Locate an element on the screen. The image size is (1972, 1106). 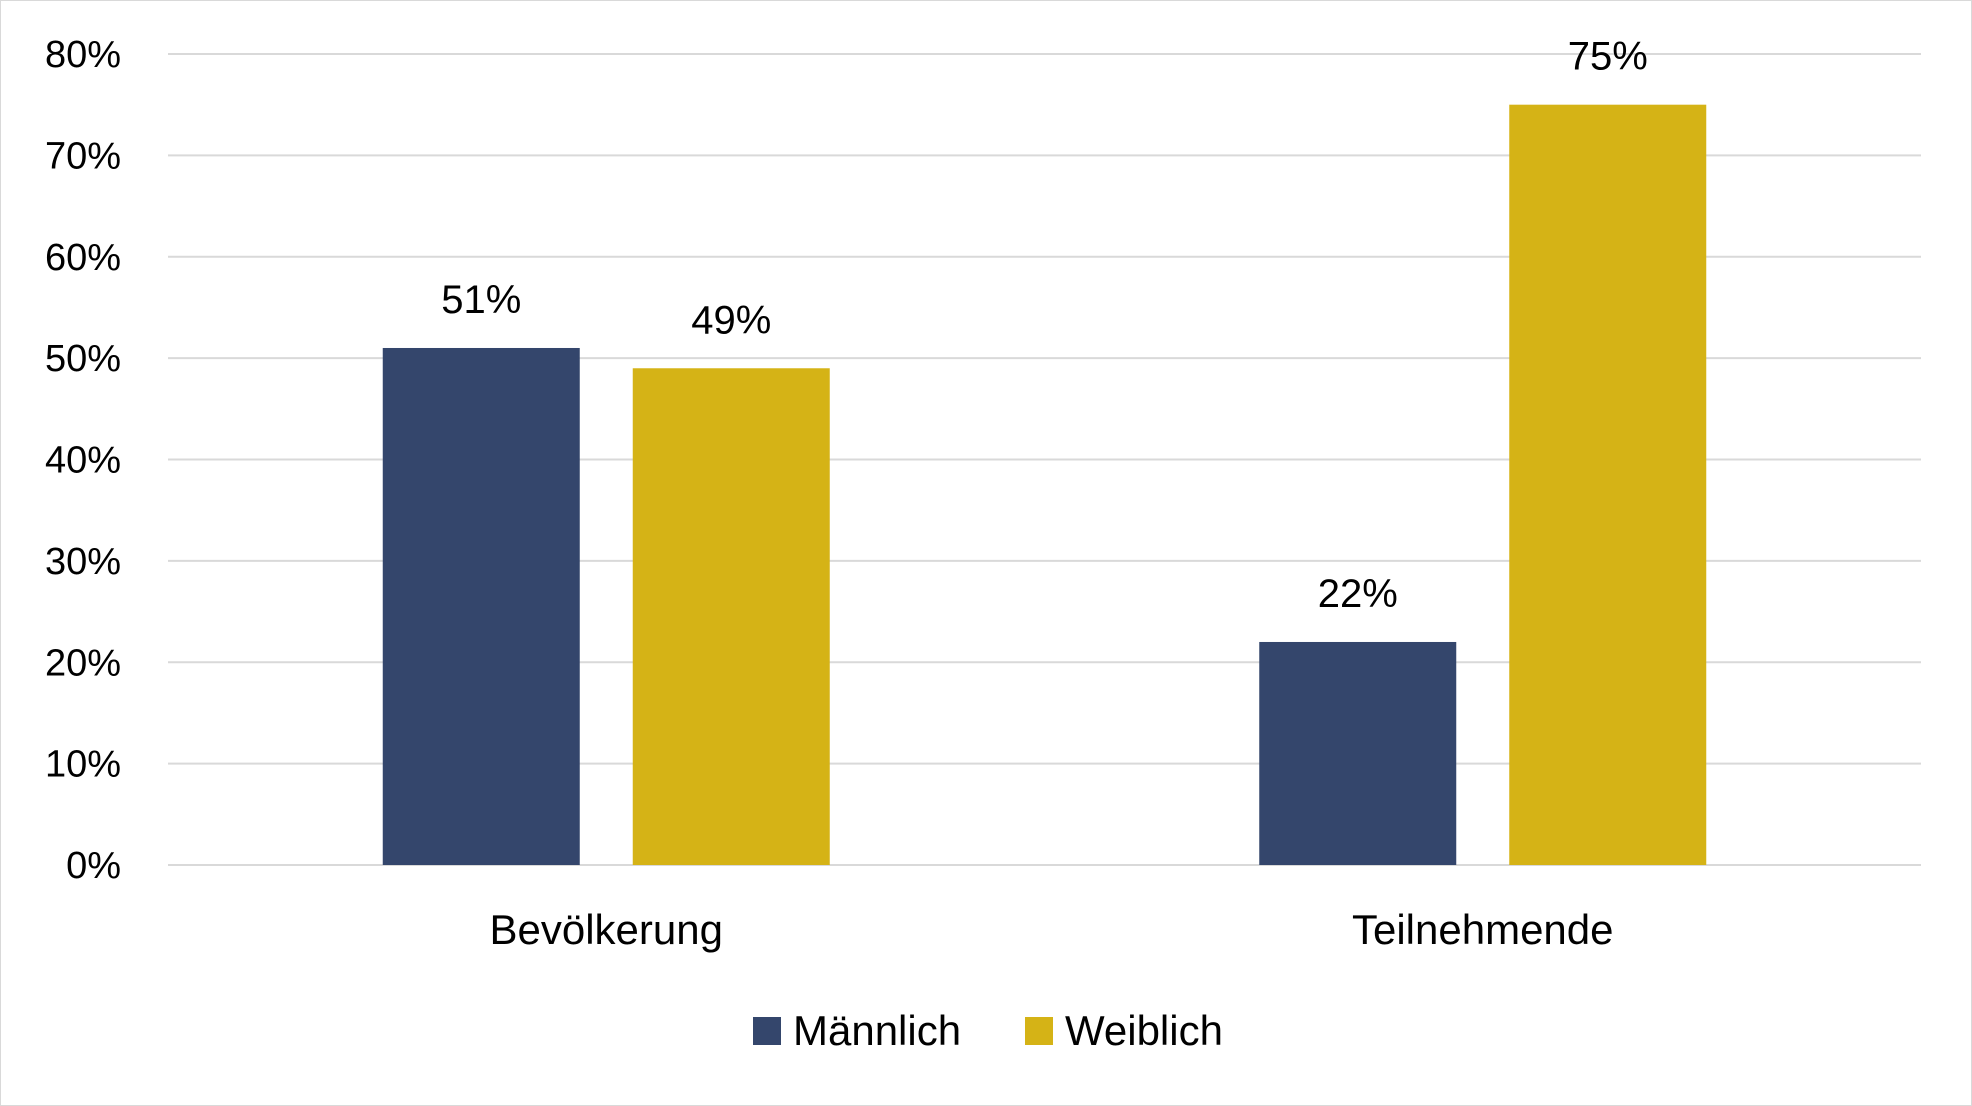
y-tick-label: 40% is located at coordinates (83, 461).